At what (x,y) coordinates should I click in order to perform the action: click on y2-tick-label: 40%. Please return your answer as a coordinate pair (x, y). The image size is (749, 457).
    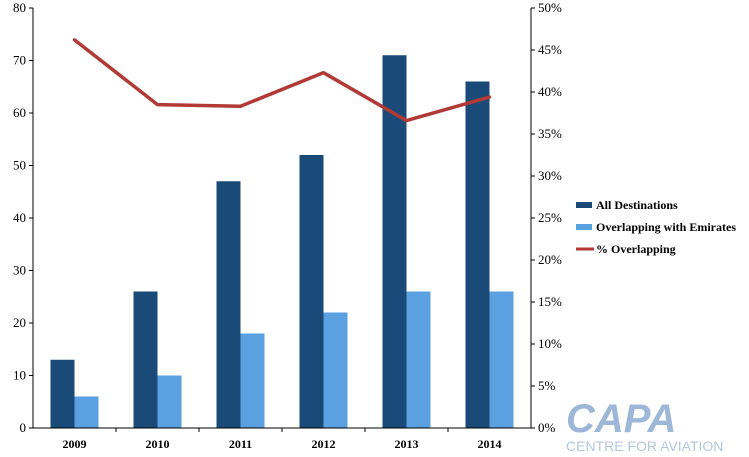
    Looking at the image, I should click on (550, 91).